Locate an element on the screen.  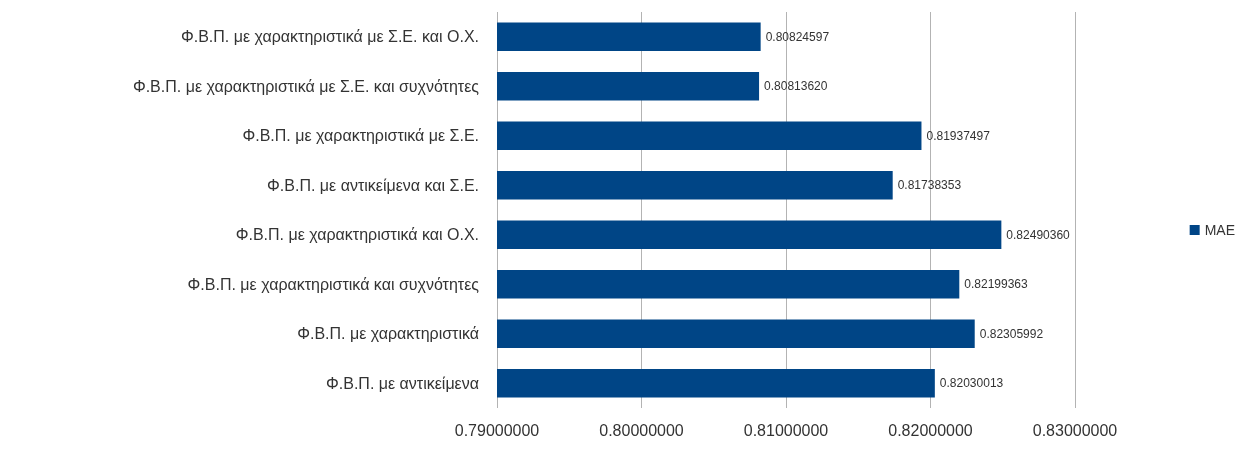
legend-label: MAE is located at coordinates (1220, 230).